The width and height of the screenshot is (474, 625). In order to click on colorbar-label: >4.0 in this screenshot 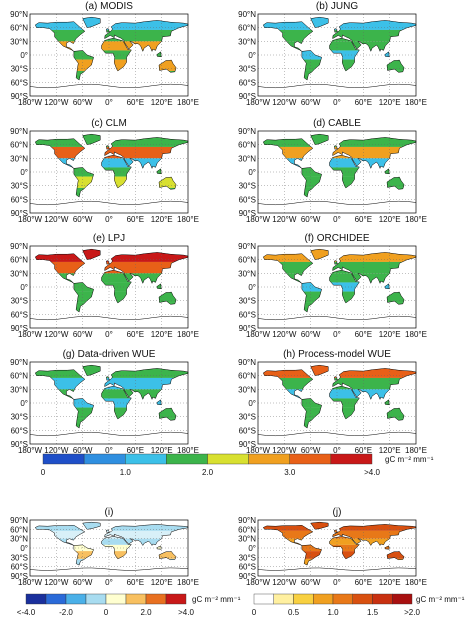, I will do `click(186, 612)`.